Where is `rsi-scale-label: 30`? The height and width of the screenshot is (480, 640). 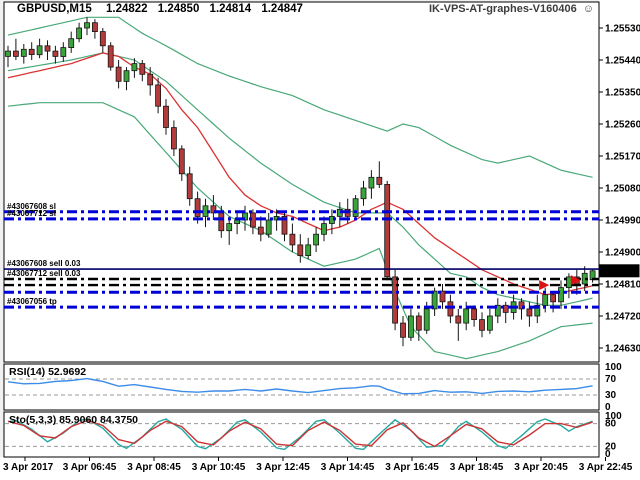
rsi-scale-label: 30 is located at coordinates (611, 395).